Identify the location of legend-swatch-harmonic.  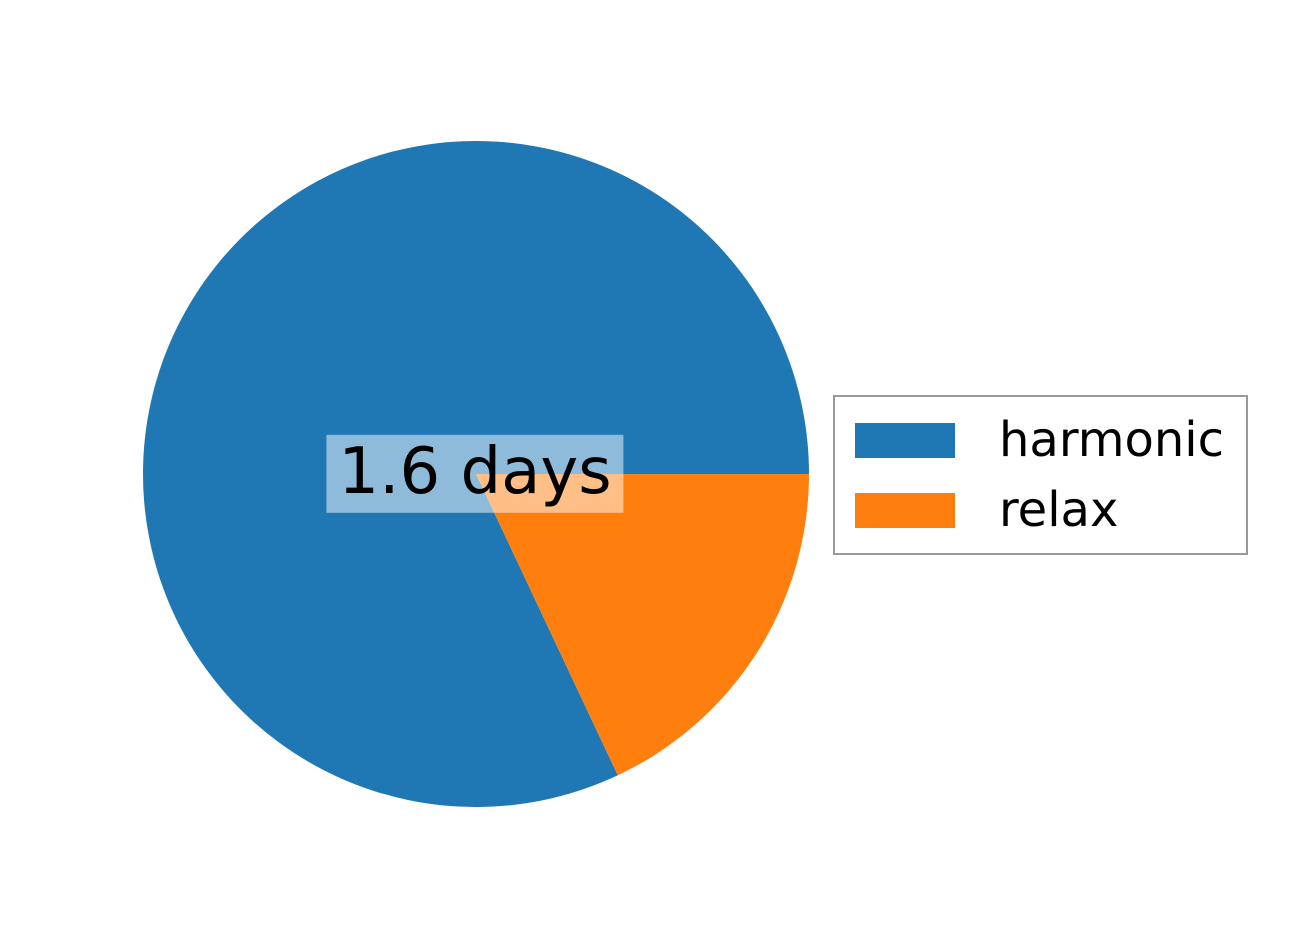
(905, 440).